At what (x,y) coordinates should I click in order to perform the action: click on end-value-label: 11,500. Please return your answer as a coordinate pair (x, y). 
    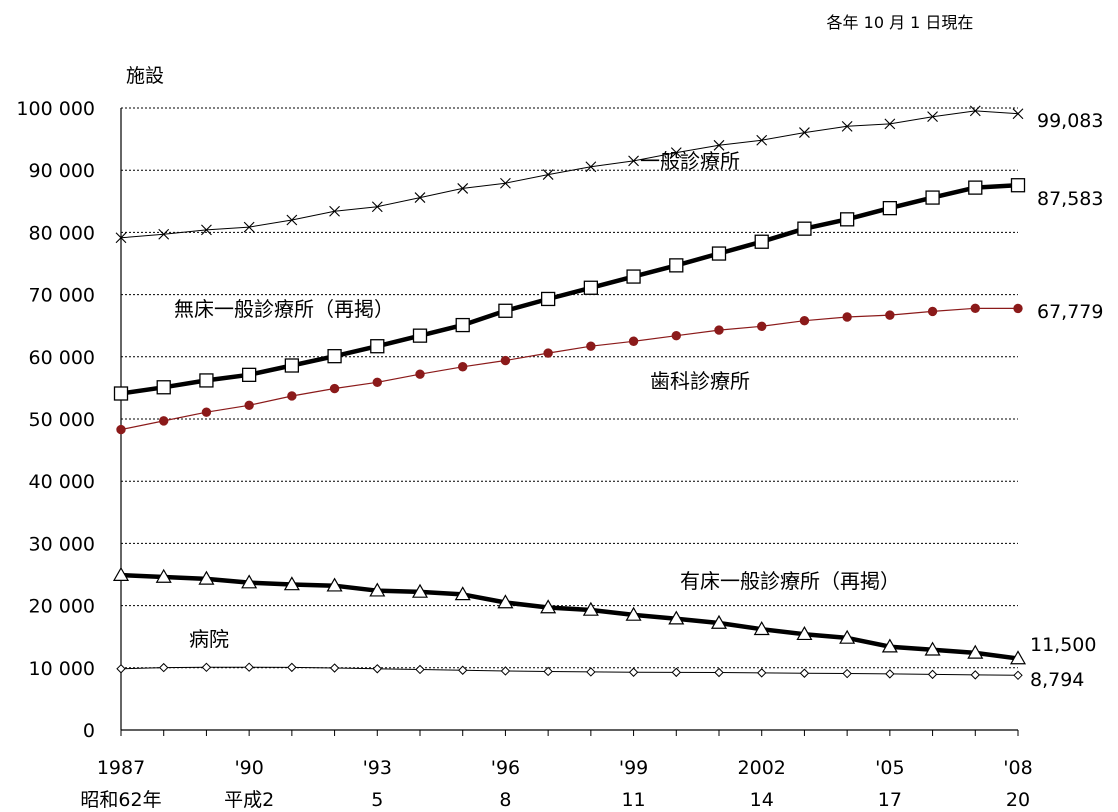
    Looking at the image, I should click on (1063, 645).